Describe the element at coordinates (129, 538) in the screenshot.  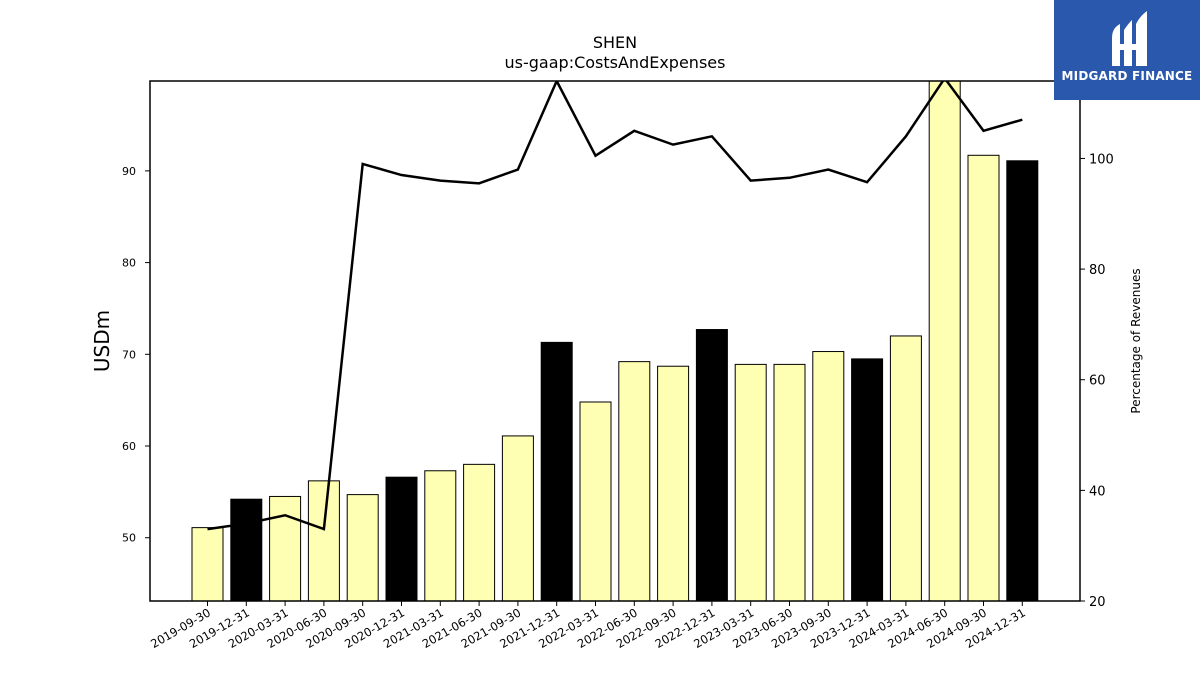
I see `y-tick-label: 50` at that location.